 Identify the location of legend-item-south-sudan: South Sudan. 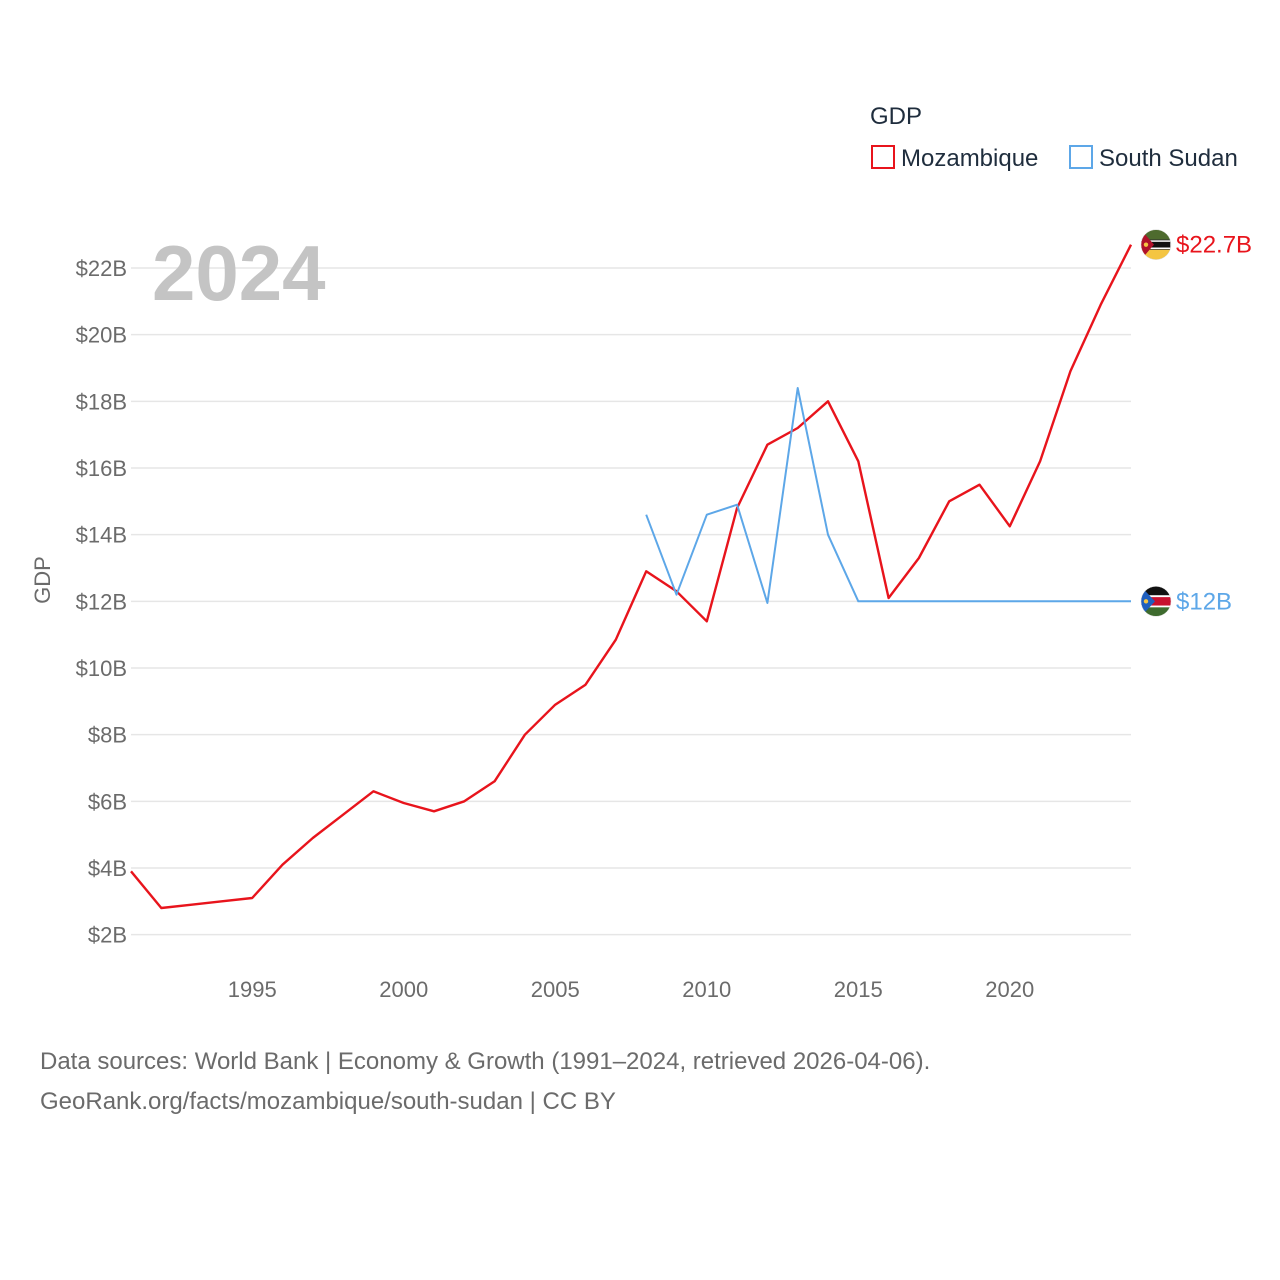
(1153, 158).